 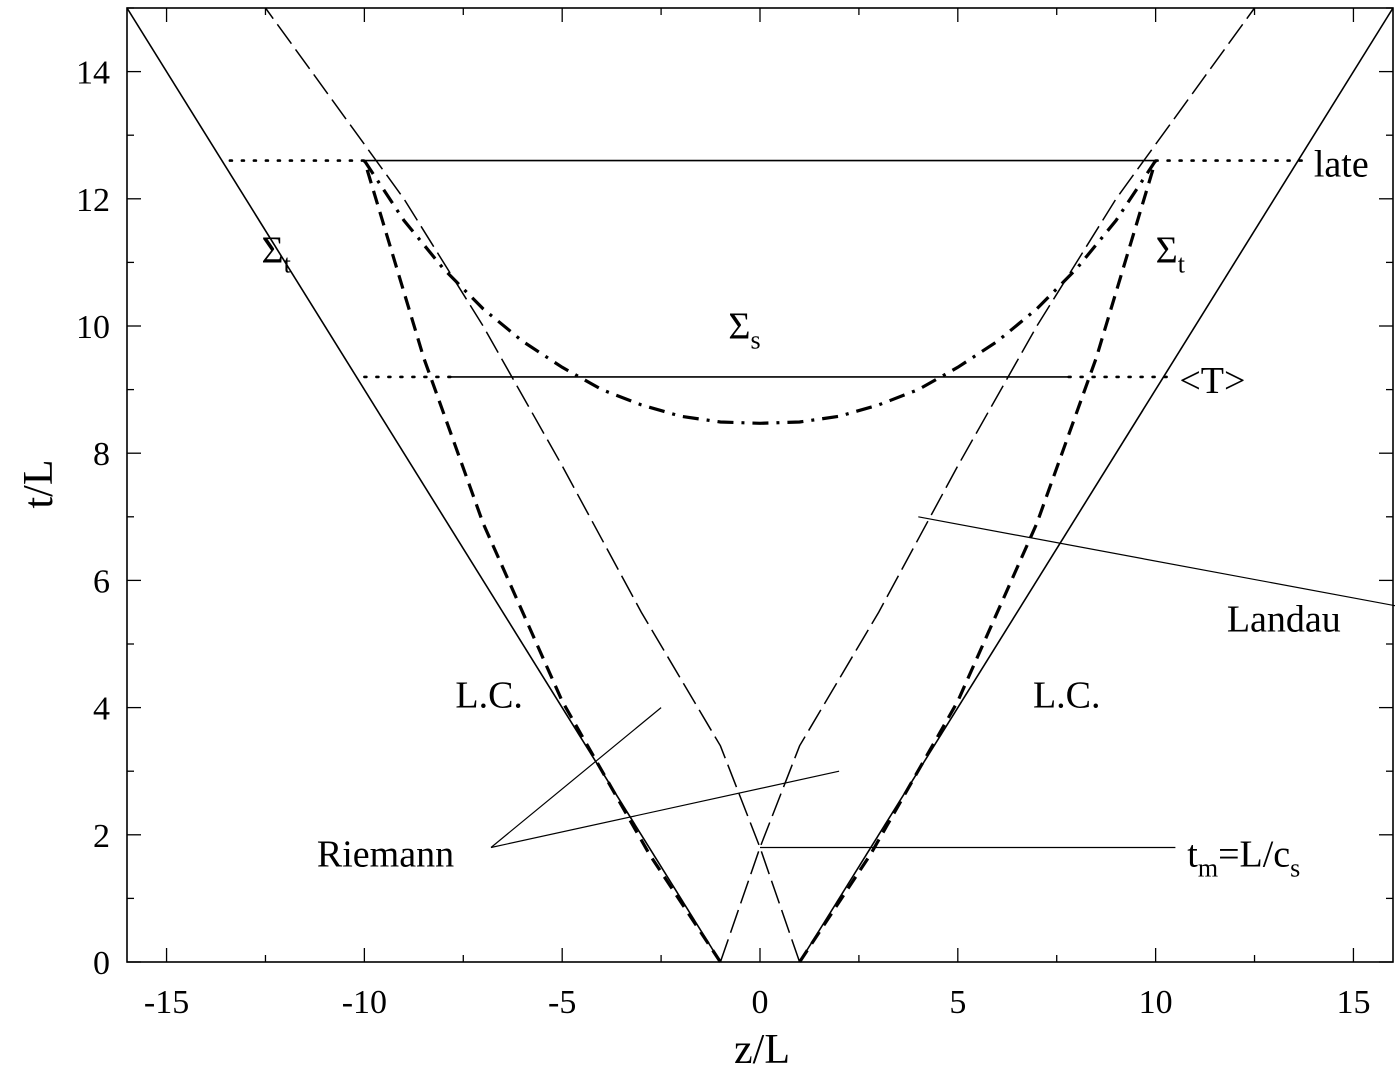 I want to click on x-axis-label: z/L, so click(x=762, y=1048).